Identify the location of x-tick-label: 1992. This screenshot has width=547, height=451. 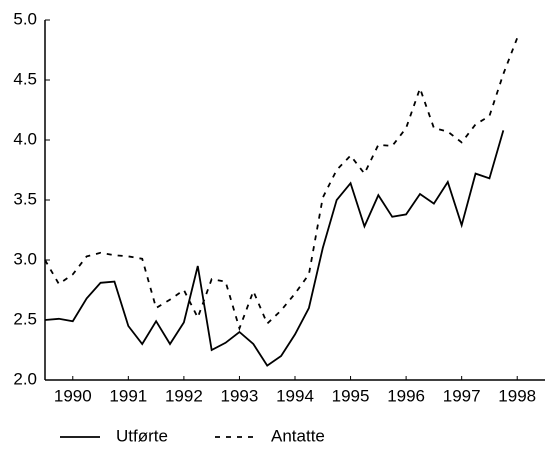
(184, 395).